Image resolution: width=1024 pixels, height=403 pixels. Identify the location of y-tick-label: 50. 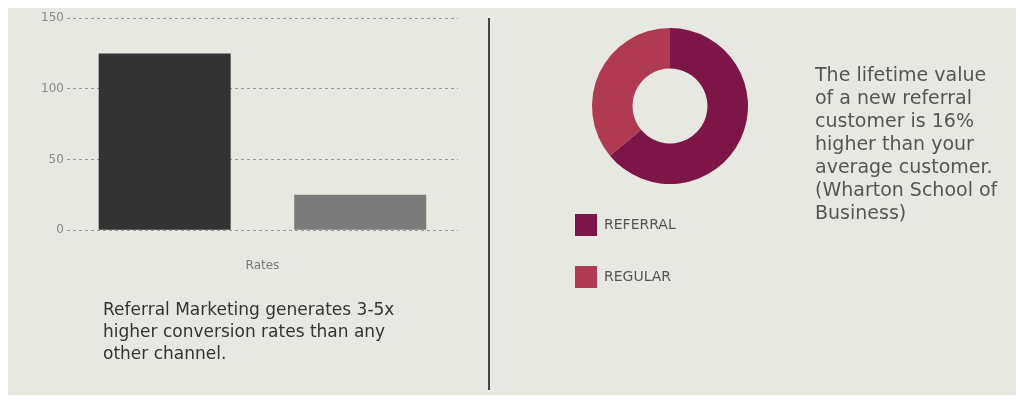
(56, 158).